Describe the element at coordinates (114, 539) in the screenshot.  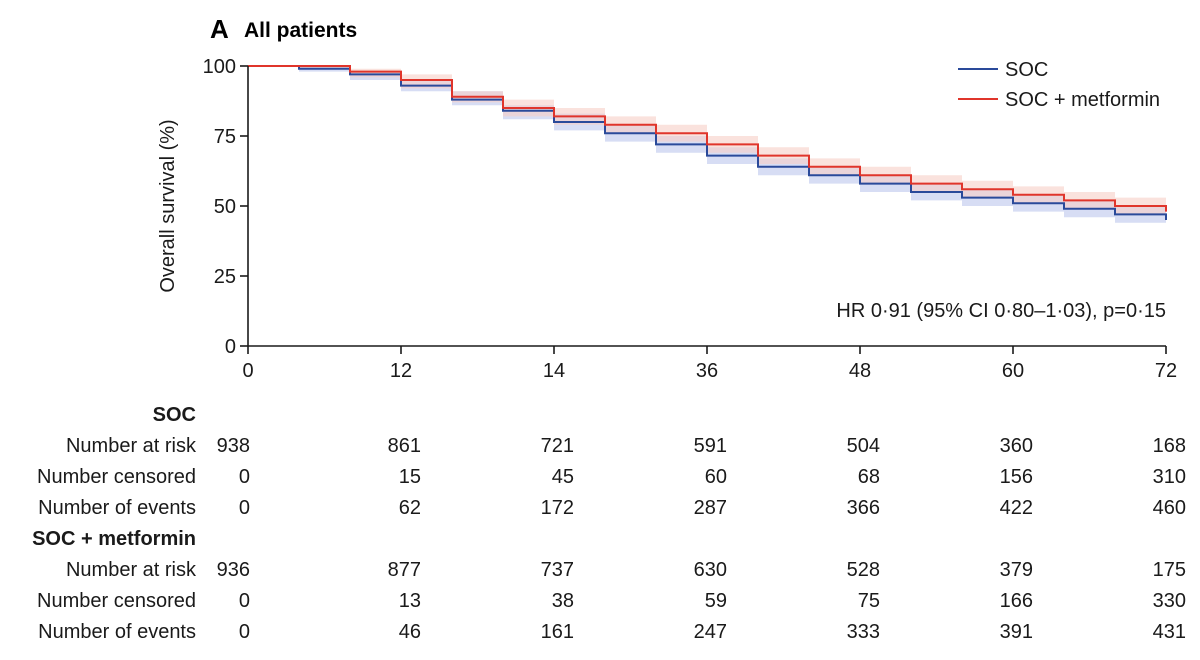
I see `risk-group-soc-metformin: SOC + metformin` at that location.